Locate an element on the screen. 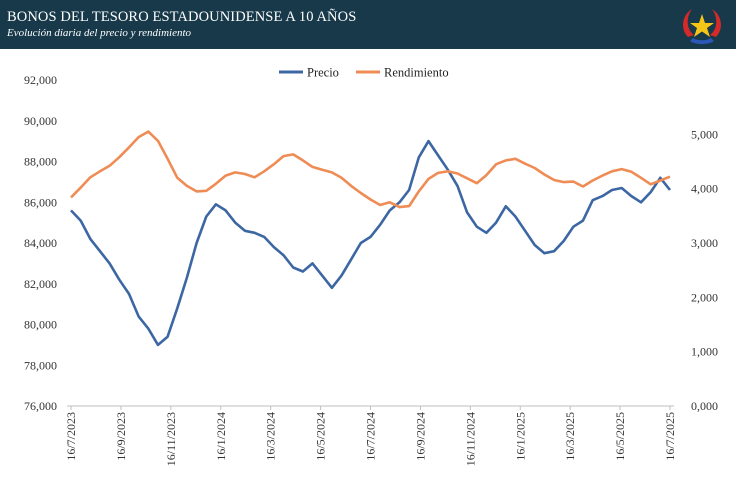 The width and height of the screenshot is (736, 483). x-tick-label: 16/9/2023 is located at coordinates (121, 436).